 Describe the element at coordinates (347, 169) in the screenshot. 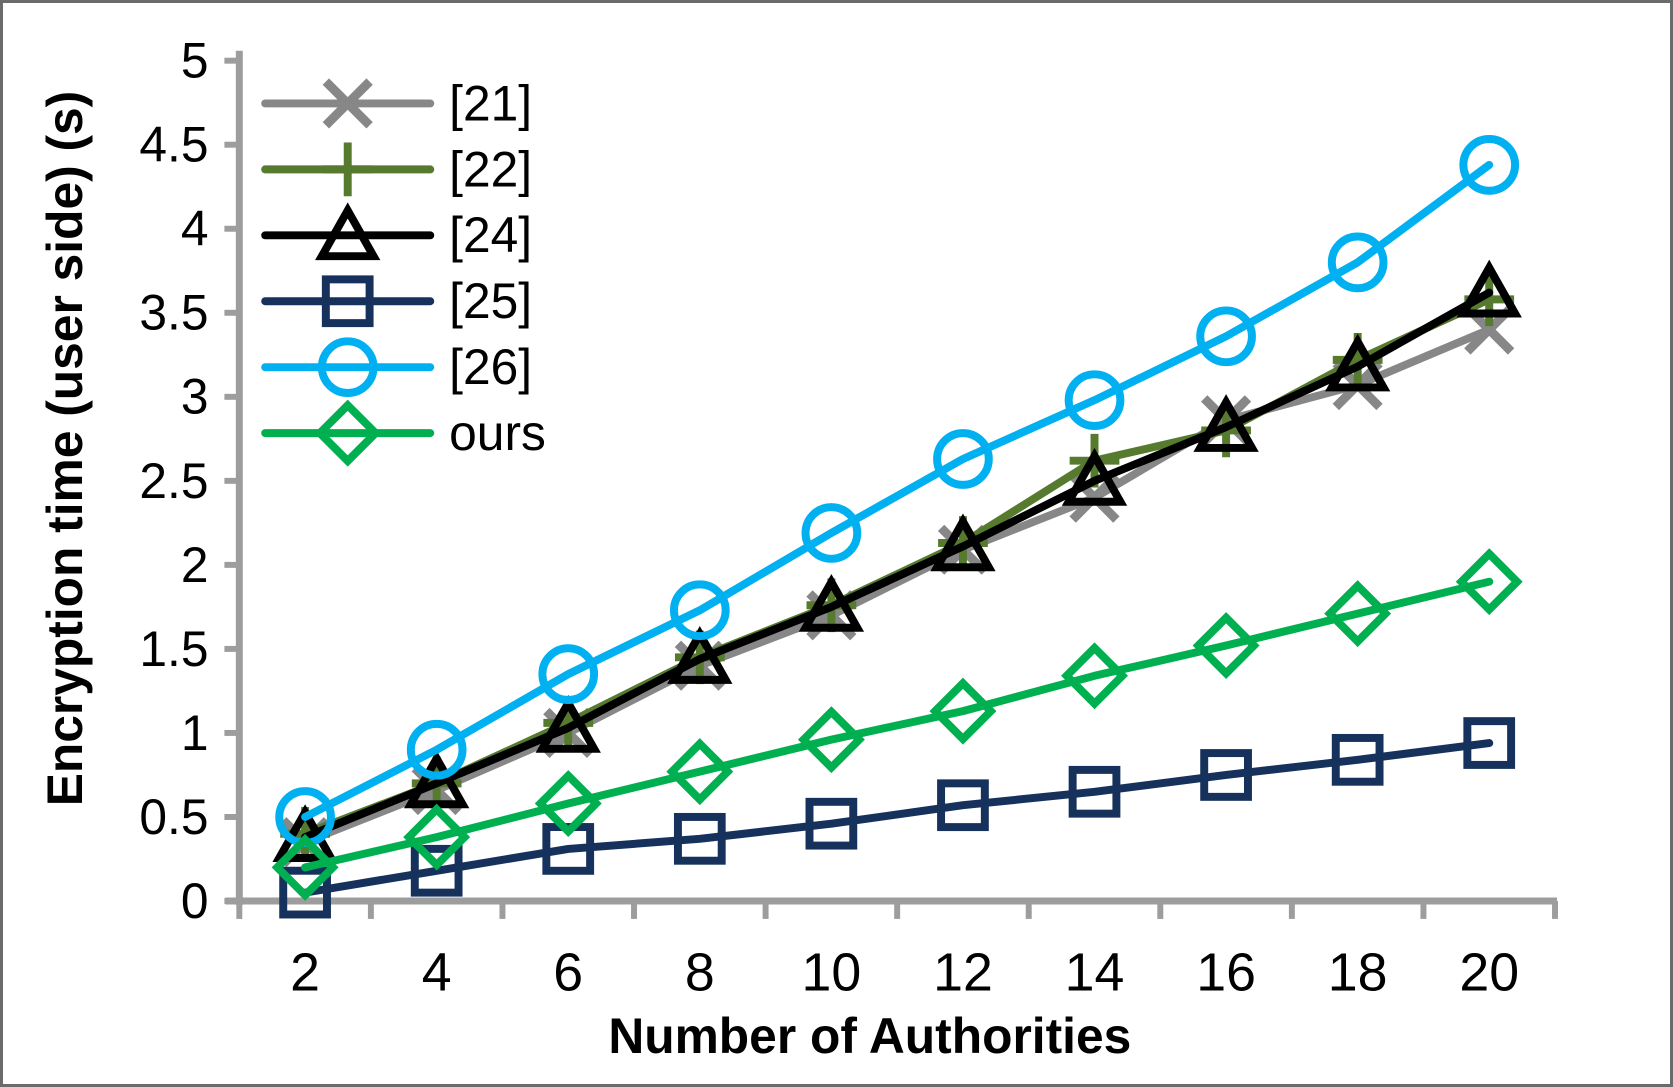

I see `plus-marker-icon` at that location.